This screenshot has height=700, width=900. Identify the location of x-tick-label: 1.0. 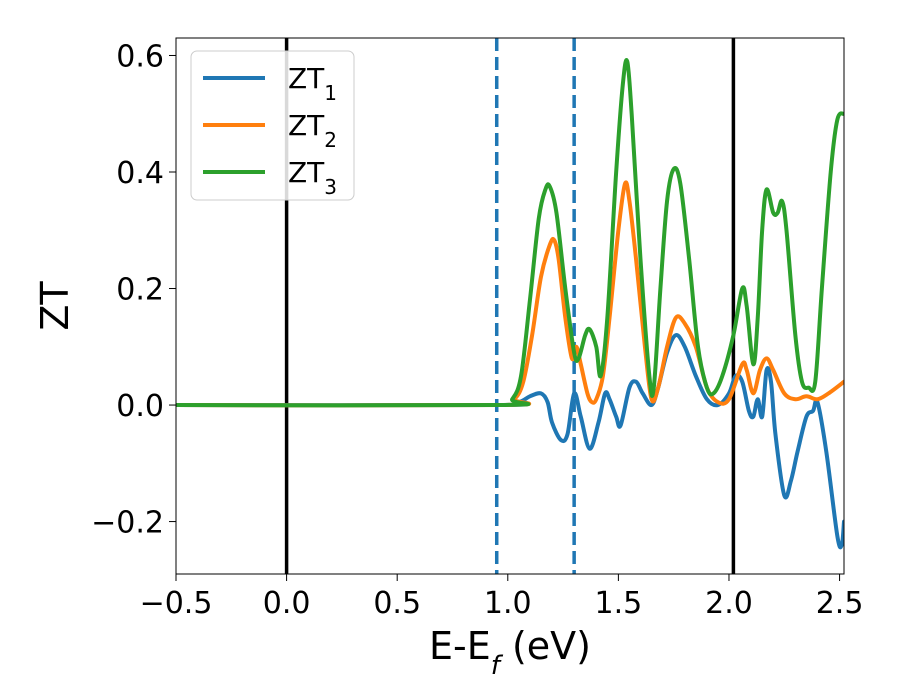
(508, 603).